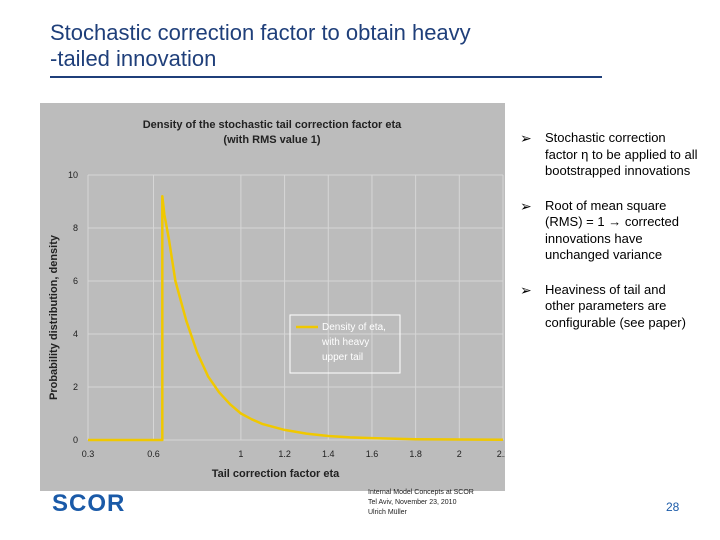  What do you see at coordinates (354, 327) in the screenshot?
I see `legend-text: Density of eta,` at bounding box center [354, 327].